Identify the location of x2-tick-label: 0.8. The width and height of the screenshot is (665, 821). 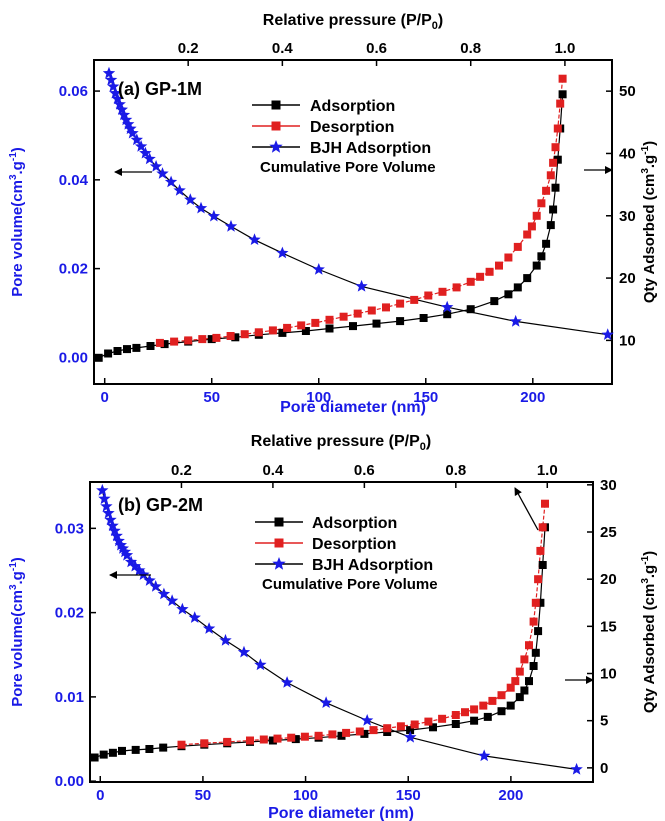
(470, 48).